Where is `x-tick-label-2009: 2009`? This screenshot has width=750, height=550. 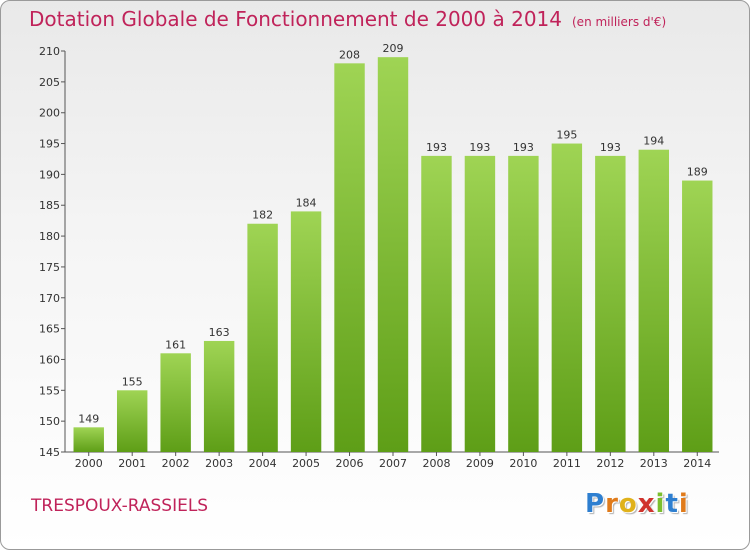
x-tick-label-2009: 2009 is located at coordinates (480, 463).